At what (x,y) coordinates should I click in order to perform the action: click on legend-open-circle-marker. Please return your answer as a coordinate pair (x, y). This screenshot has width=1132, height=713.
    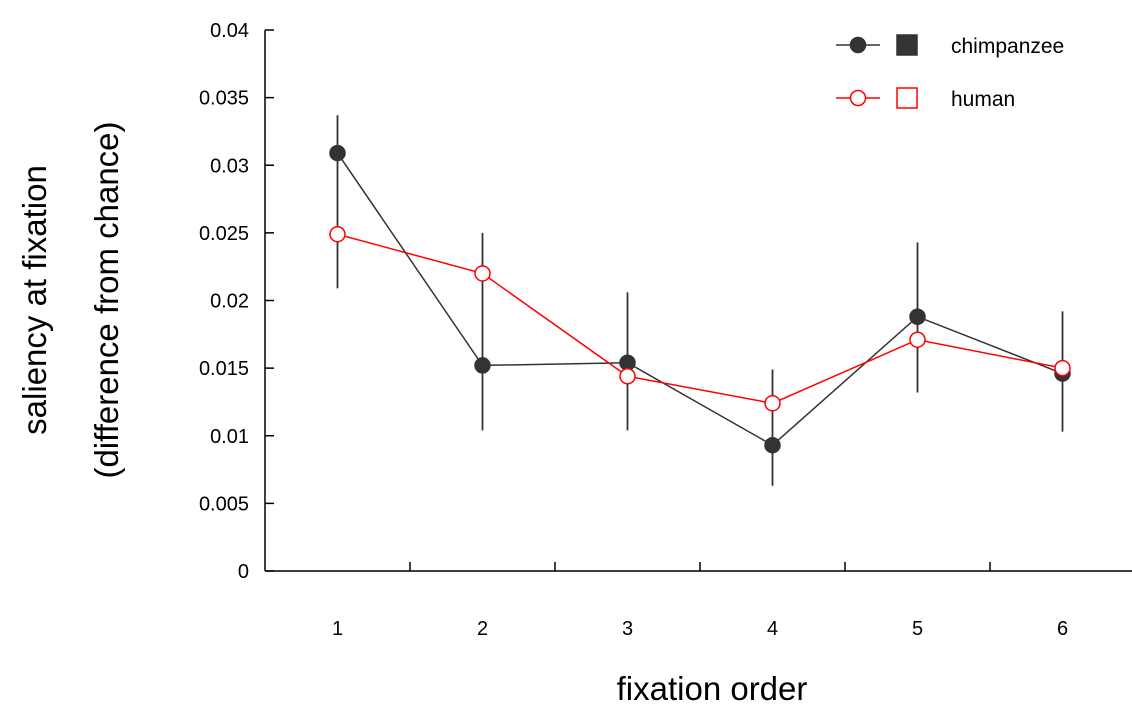
    Looking at the image, I should click on (858, 98).